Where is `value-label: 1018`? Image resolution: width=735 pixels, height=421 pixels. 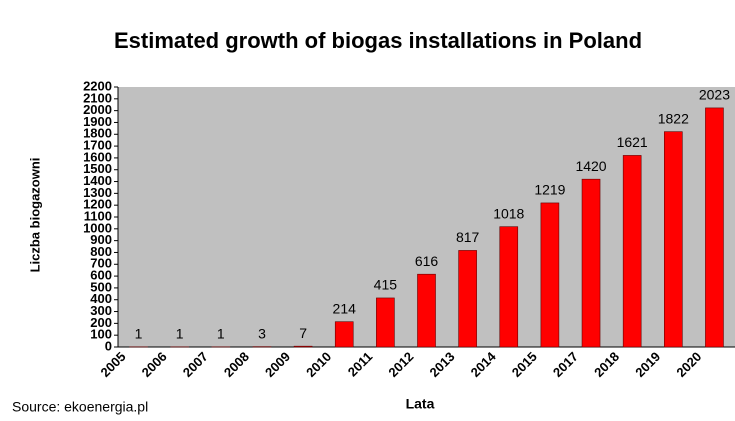 value-label: 1018 is located at coordinates (508, 213).